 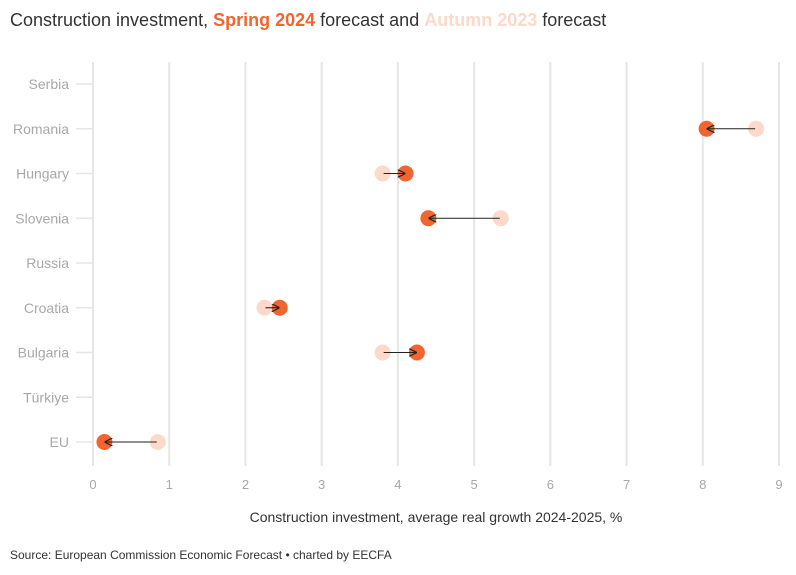 What do you see at coordinates (397, 484) in the screenshot?
I see `x-tick-label: 4` at bounding box center [397, 484].